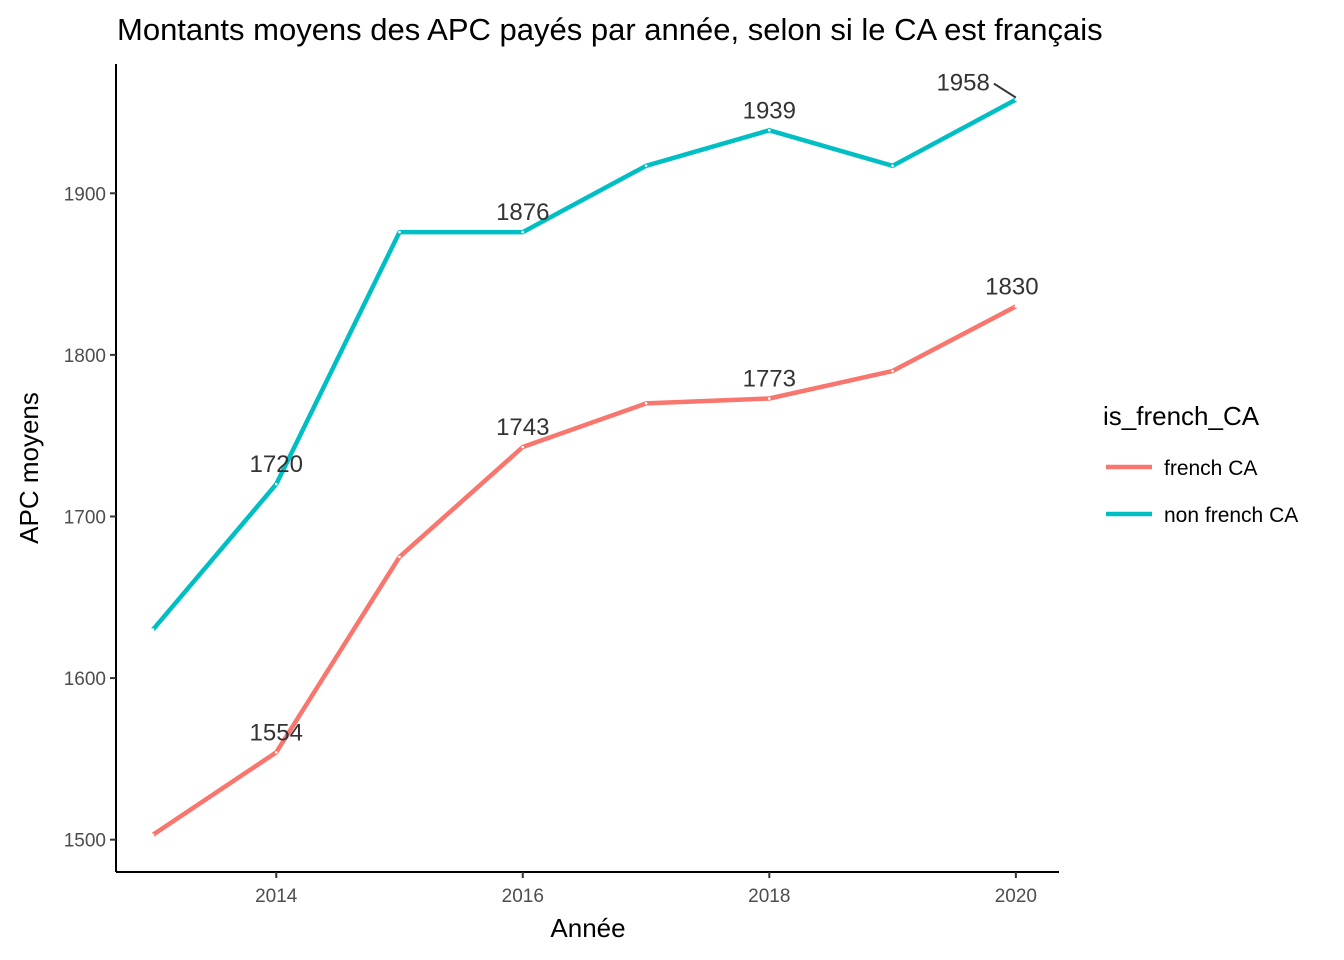 The image size is (1344, 960). I want to click on legend-title: is_french_CA, so click(1181, 416).